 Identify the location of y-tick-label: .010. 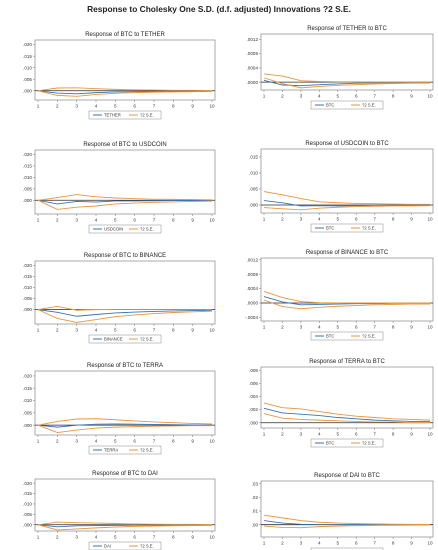
(253, 173).